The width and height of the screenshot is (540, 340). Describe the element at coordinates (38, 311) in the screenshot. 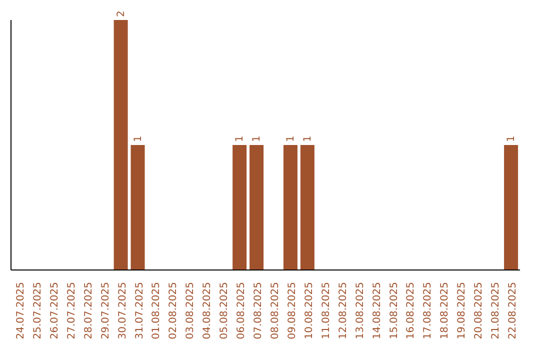

I see `x-tick-label: 25.07.2025` at that location.